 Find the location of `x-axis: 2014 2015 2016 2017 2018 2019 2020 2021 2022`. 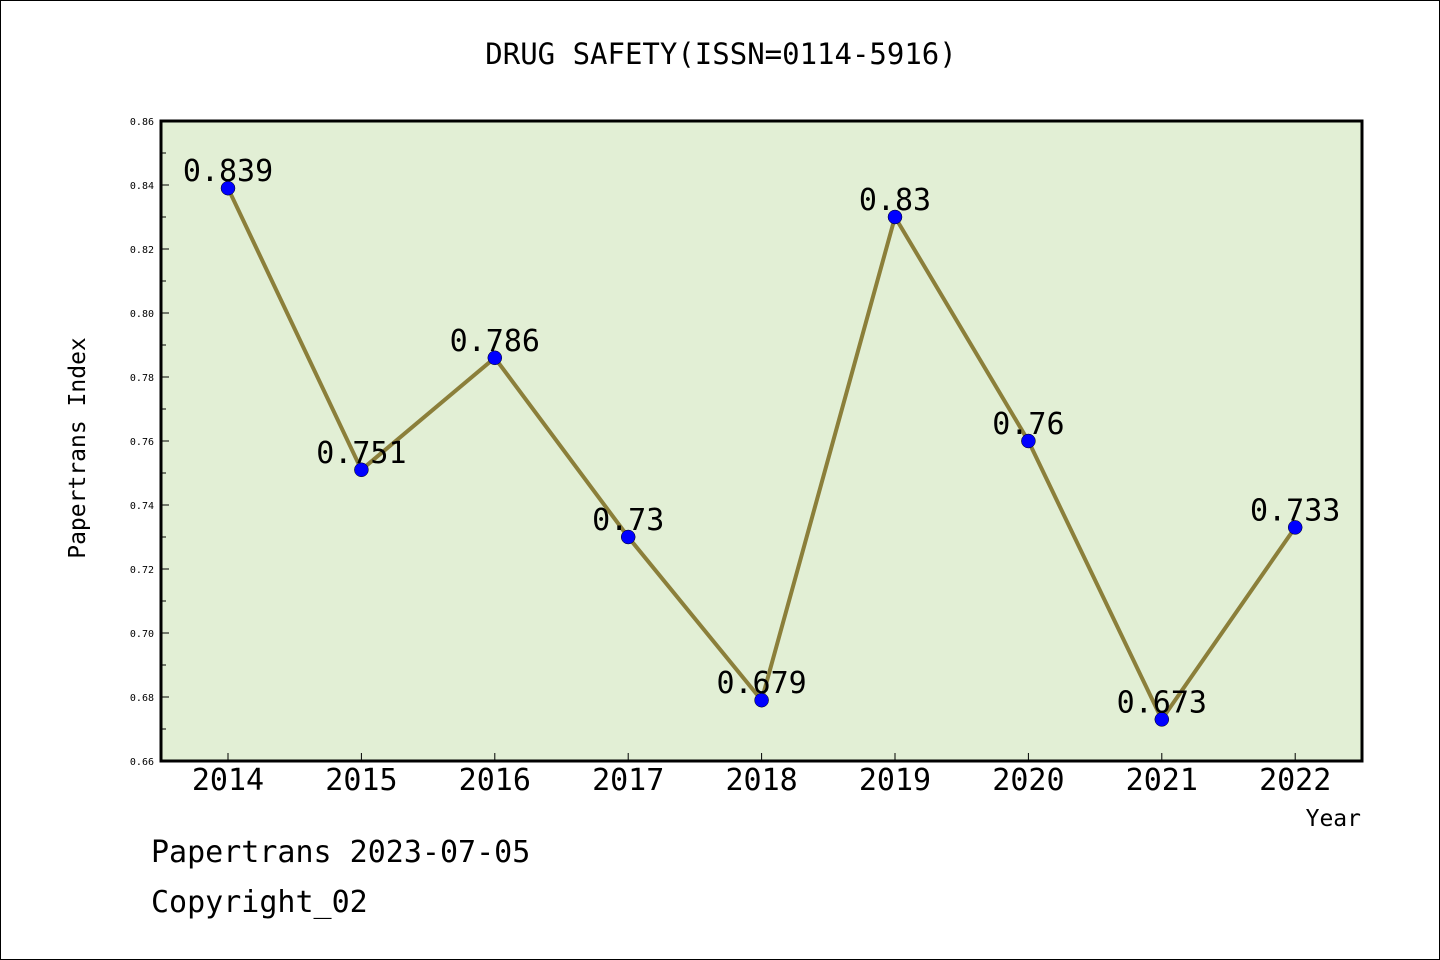

x-axis: 2014 2015 2016 2017 2018 2019 2020 2021 2022 is located at coordinates (761, 775).